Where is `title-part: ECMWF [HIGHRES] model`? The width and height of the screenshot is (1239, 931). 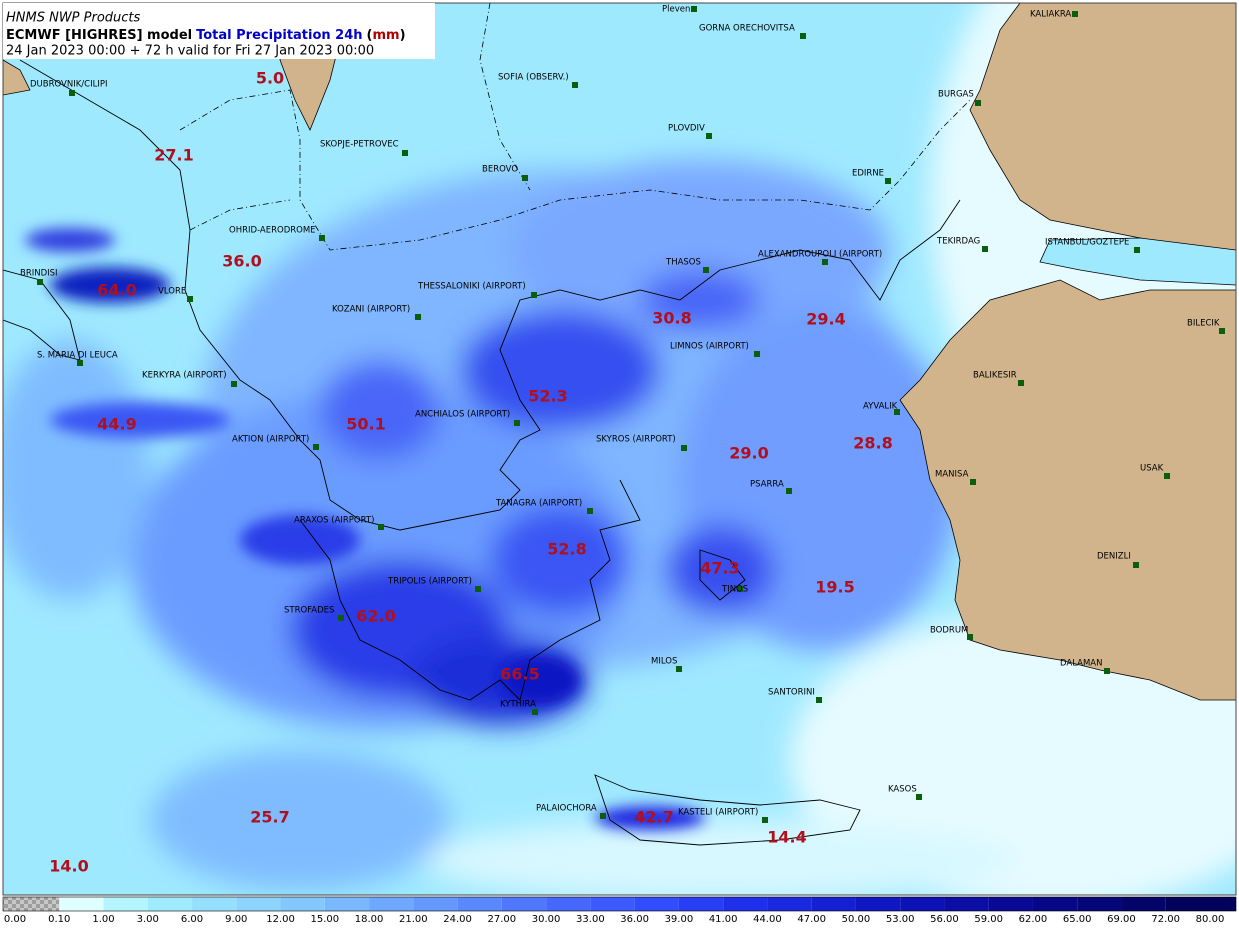 title-part: ECMWF [HIGHRES] model is located at coordinates (99, 35).